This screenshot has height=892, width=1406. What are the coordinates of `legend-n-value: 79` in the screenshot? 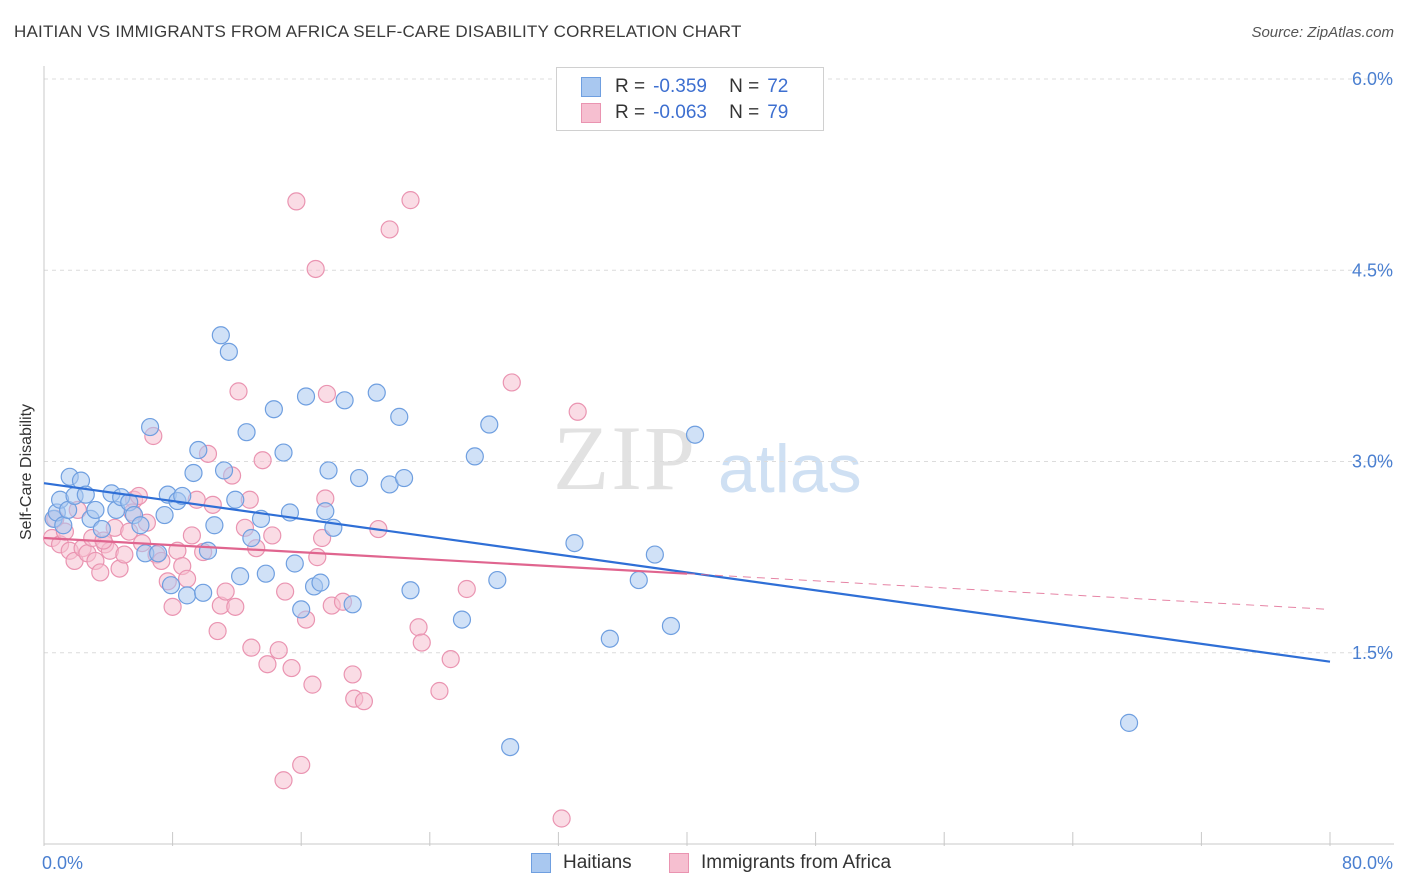 It's located at (778, 112).